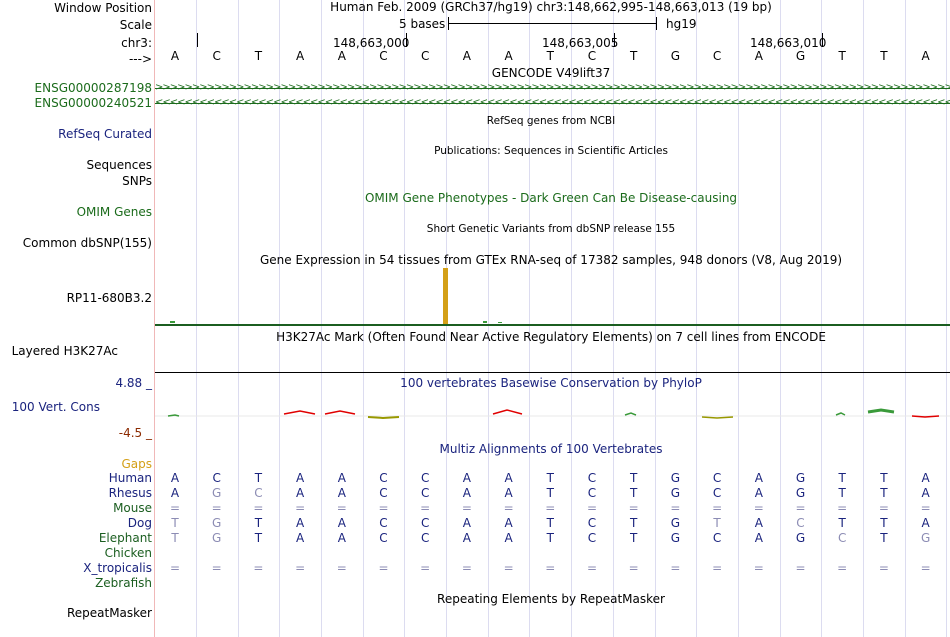 Image resolution: width=950 pixels, height=637 pixels. I want to click on multiz-track-title: Multiz Alignments of 100 Vertebrates, so click(551, 449).